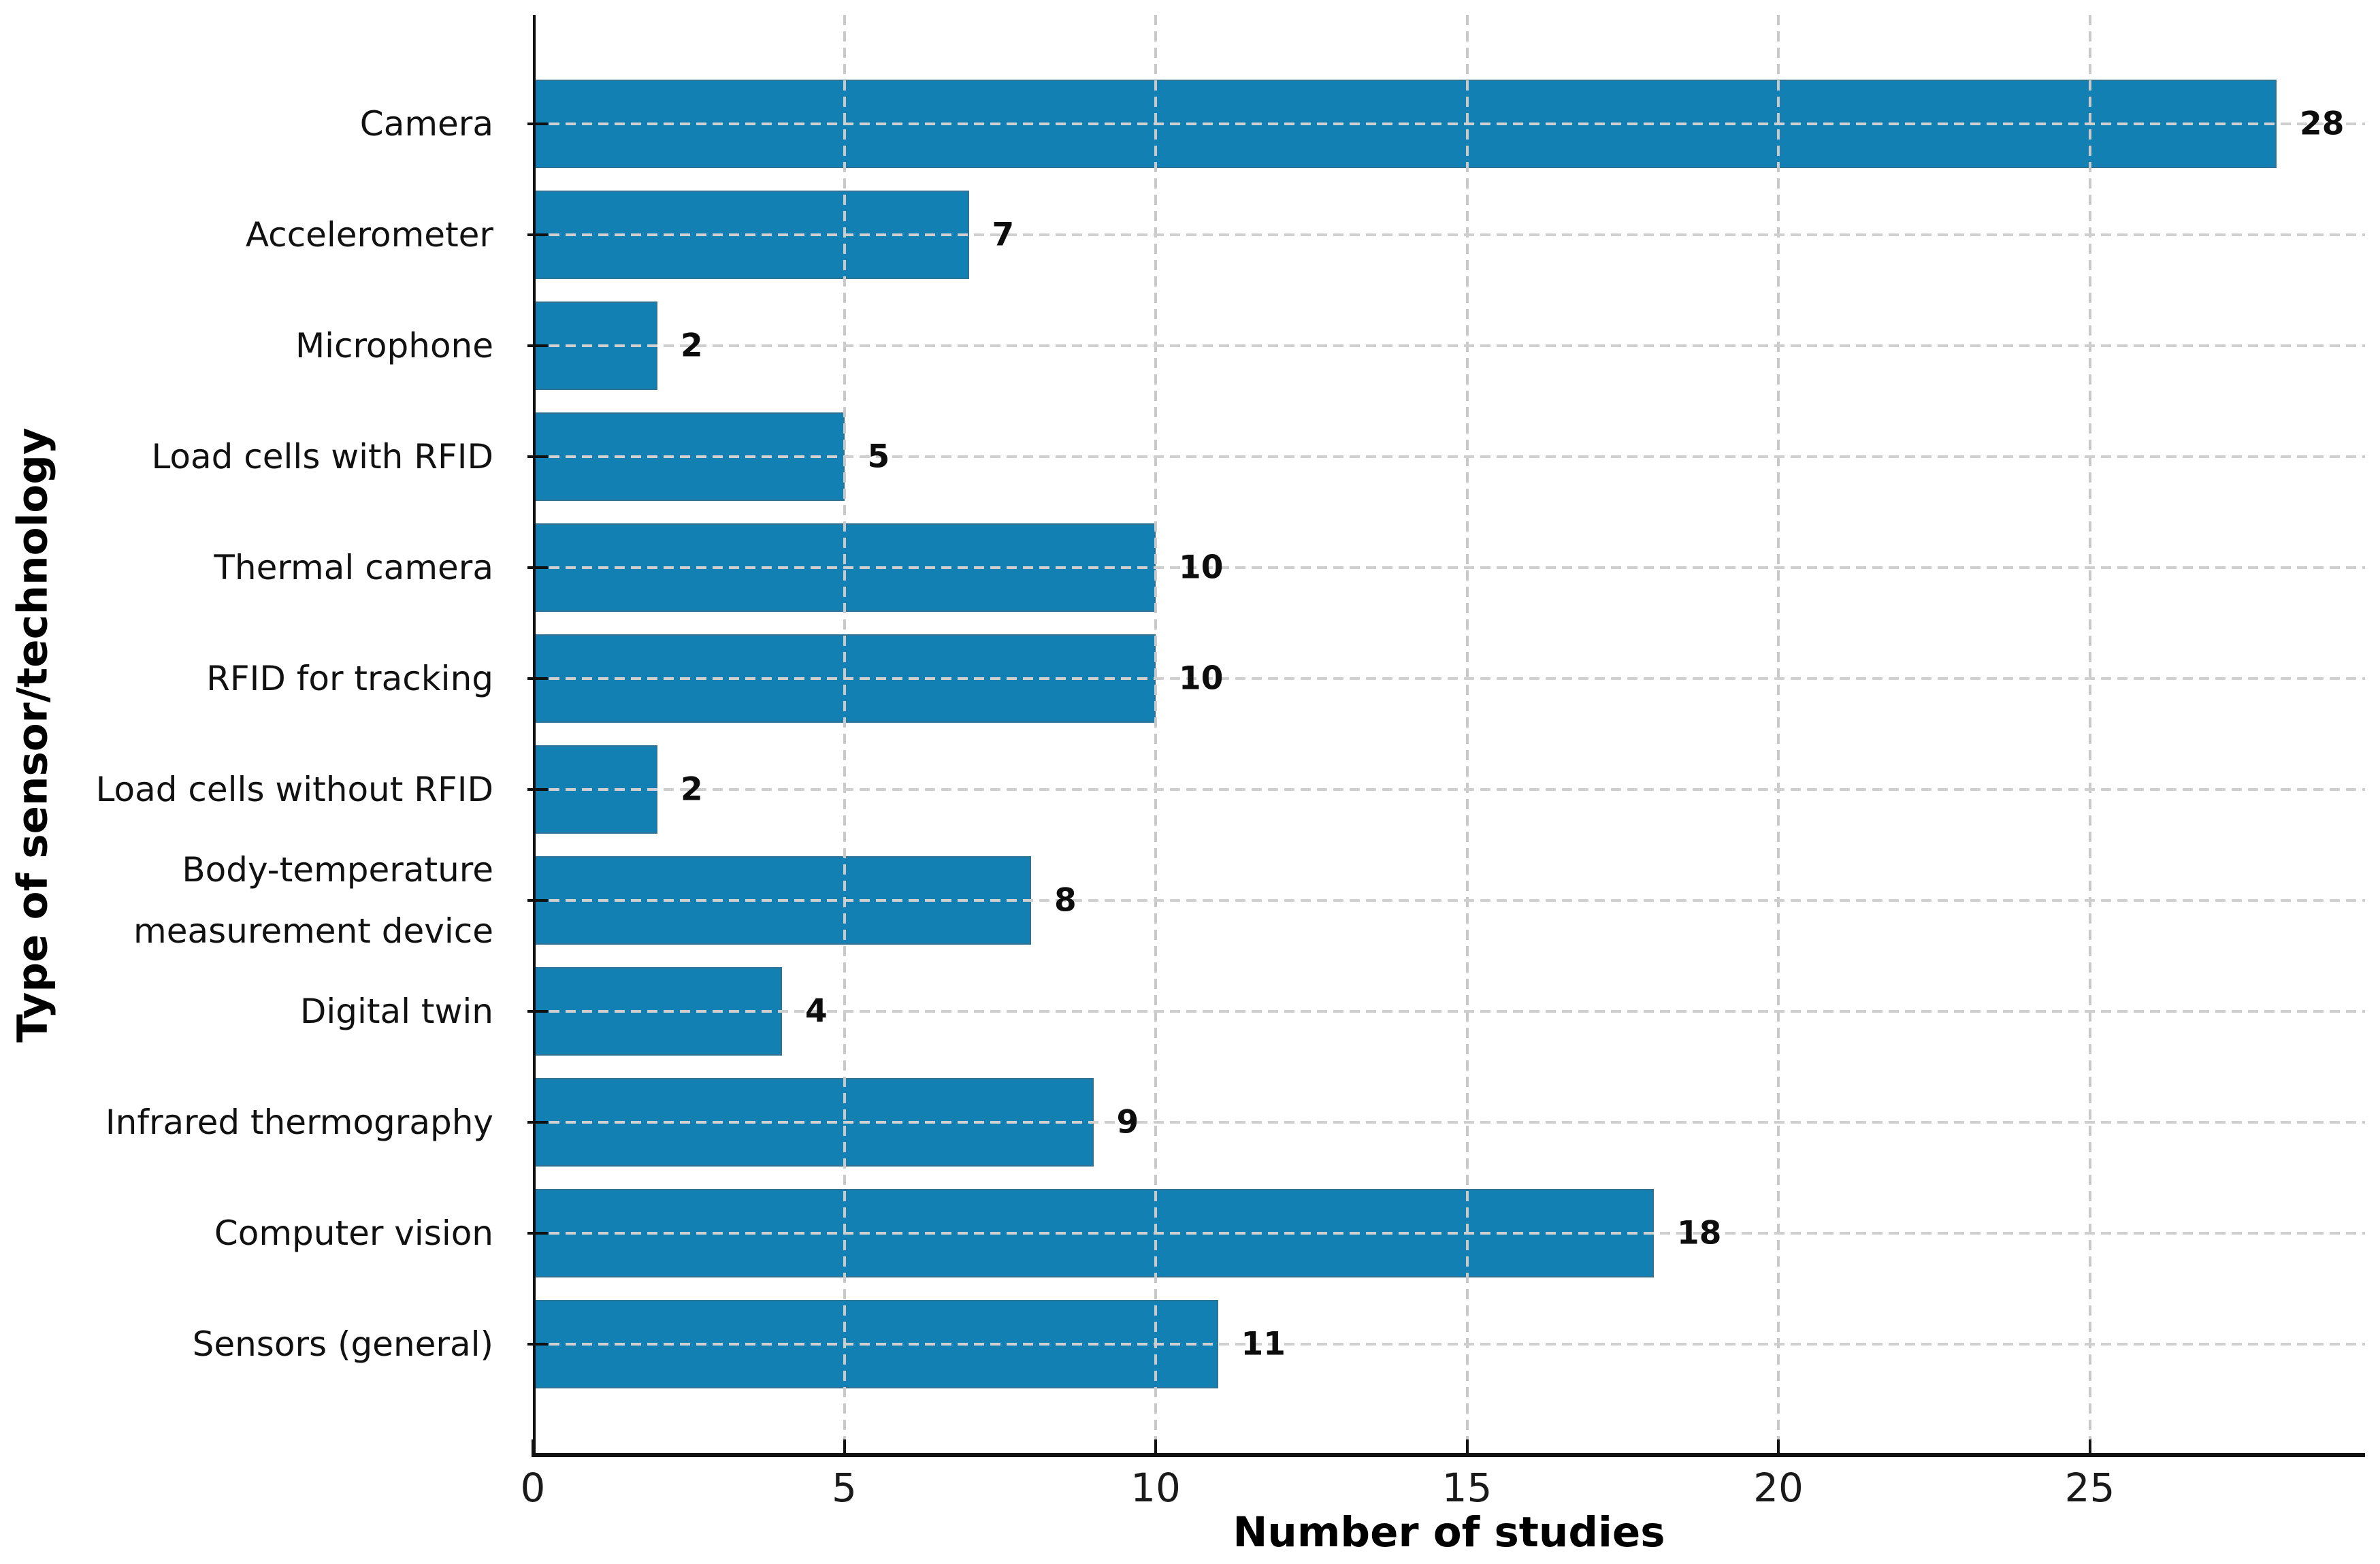  What do you see at coordinates (1127, 1122) in the screenshot?
I see `bar-value-label: 9` at bounding box center [1127, 1122].